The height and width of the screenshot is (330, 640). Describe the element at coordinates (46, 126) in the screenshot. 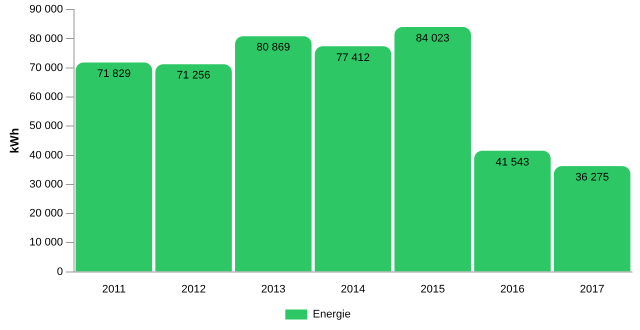

I see `y-tick-label: 50 000` at that location.